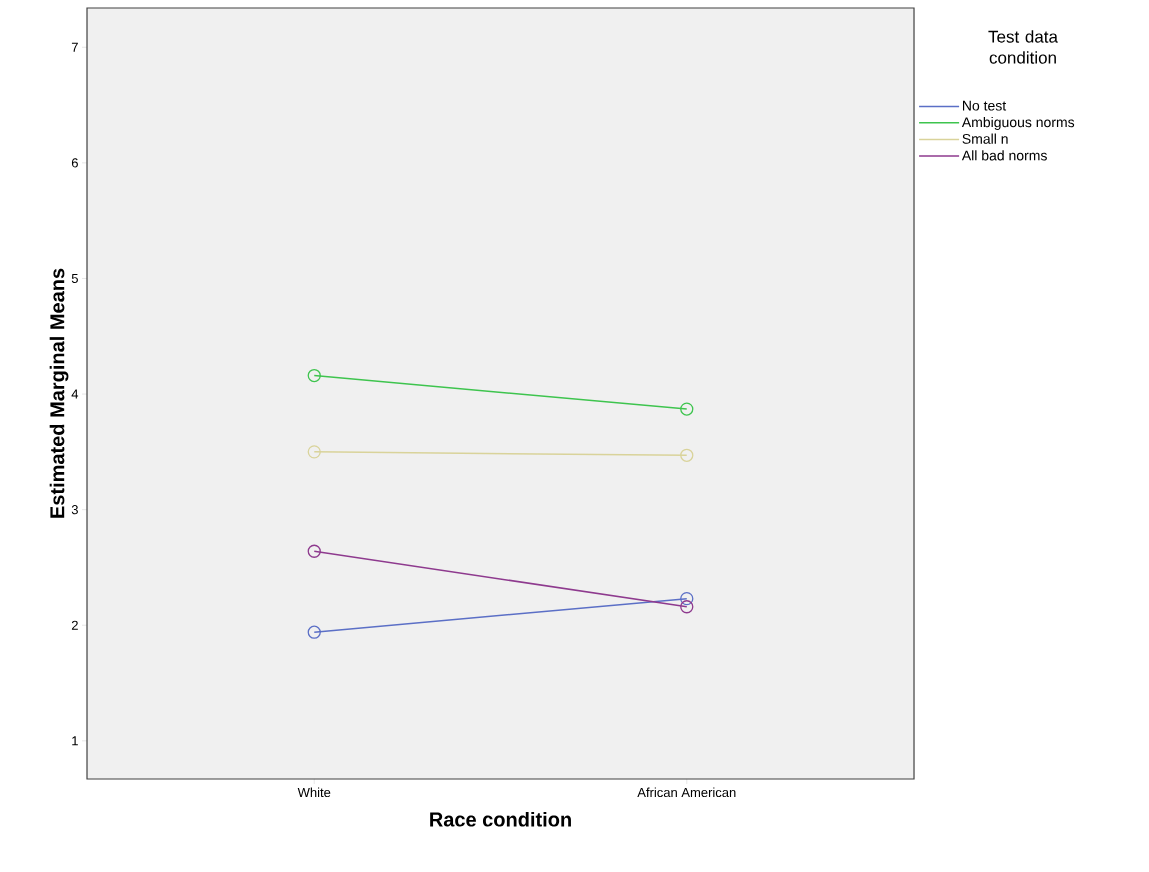  Describe the element at coordinates (59, 393) in the screenshot. I see `y-axis-title: Estimated Marginal Means` at that location.